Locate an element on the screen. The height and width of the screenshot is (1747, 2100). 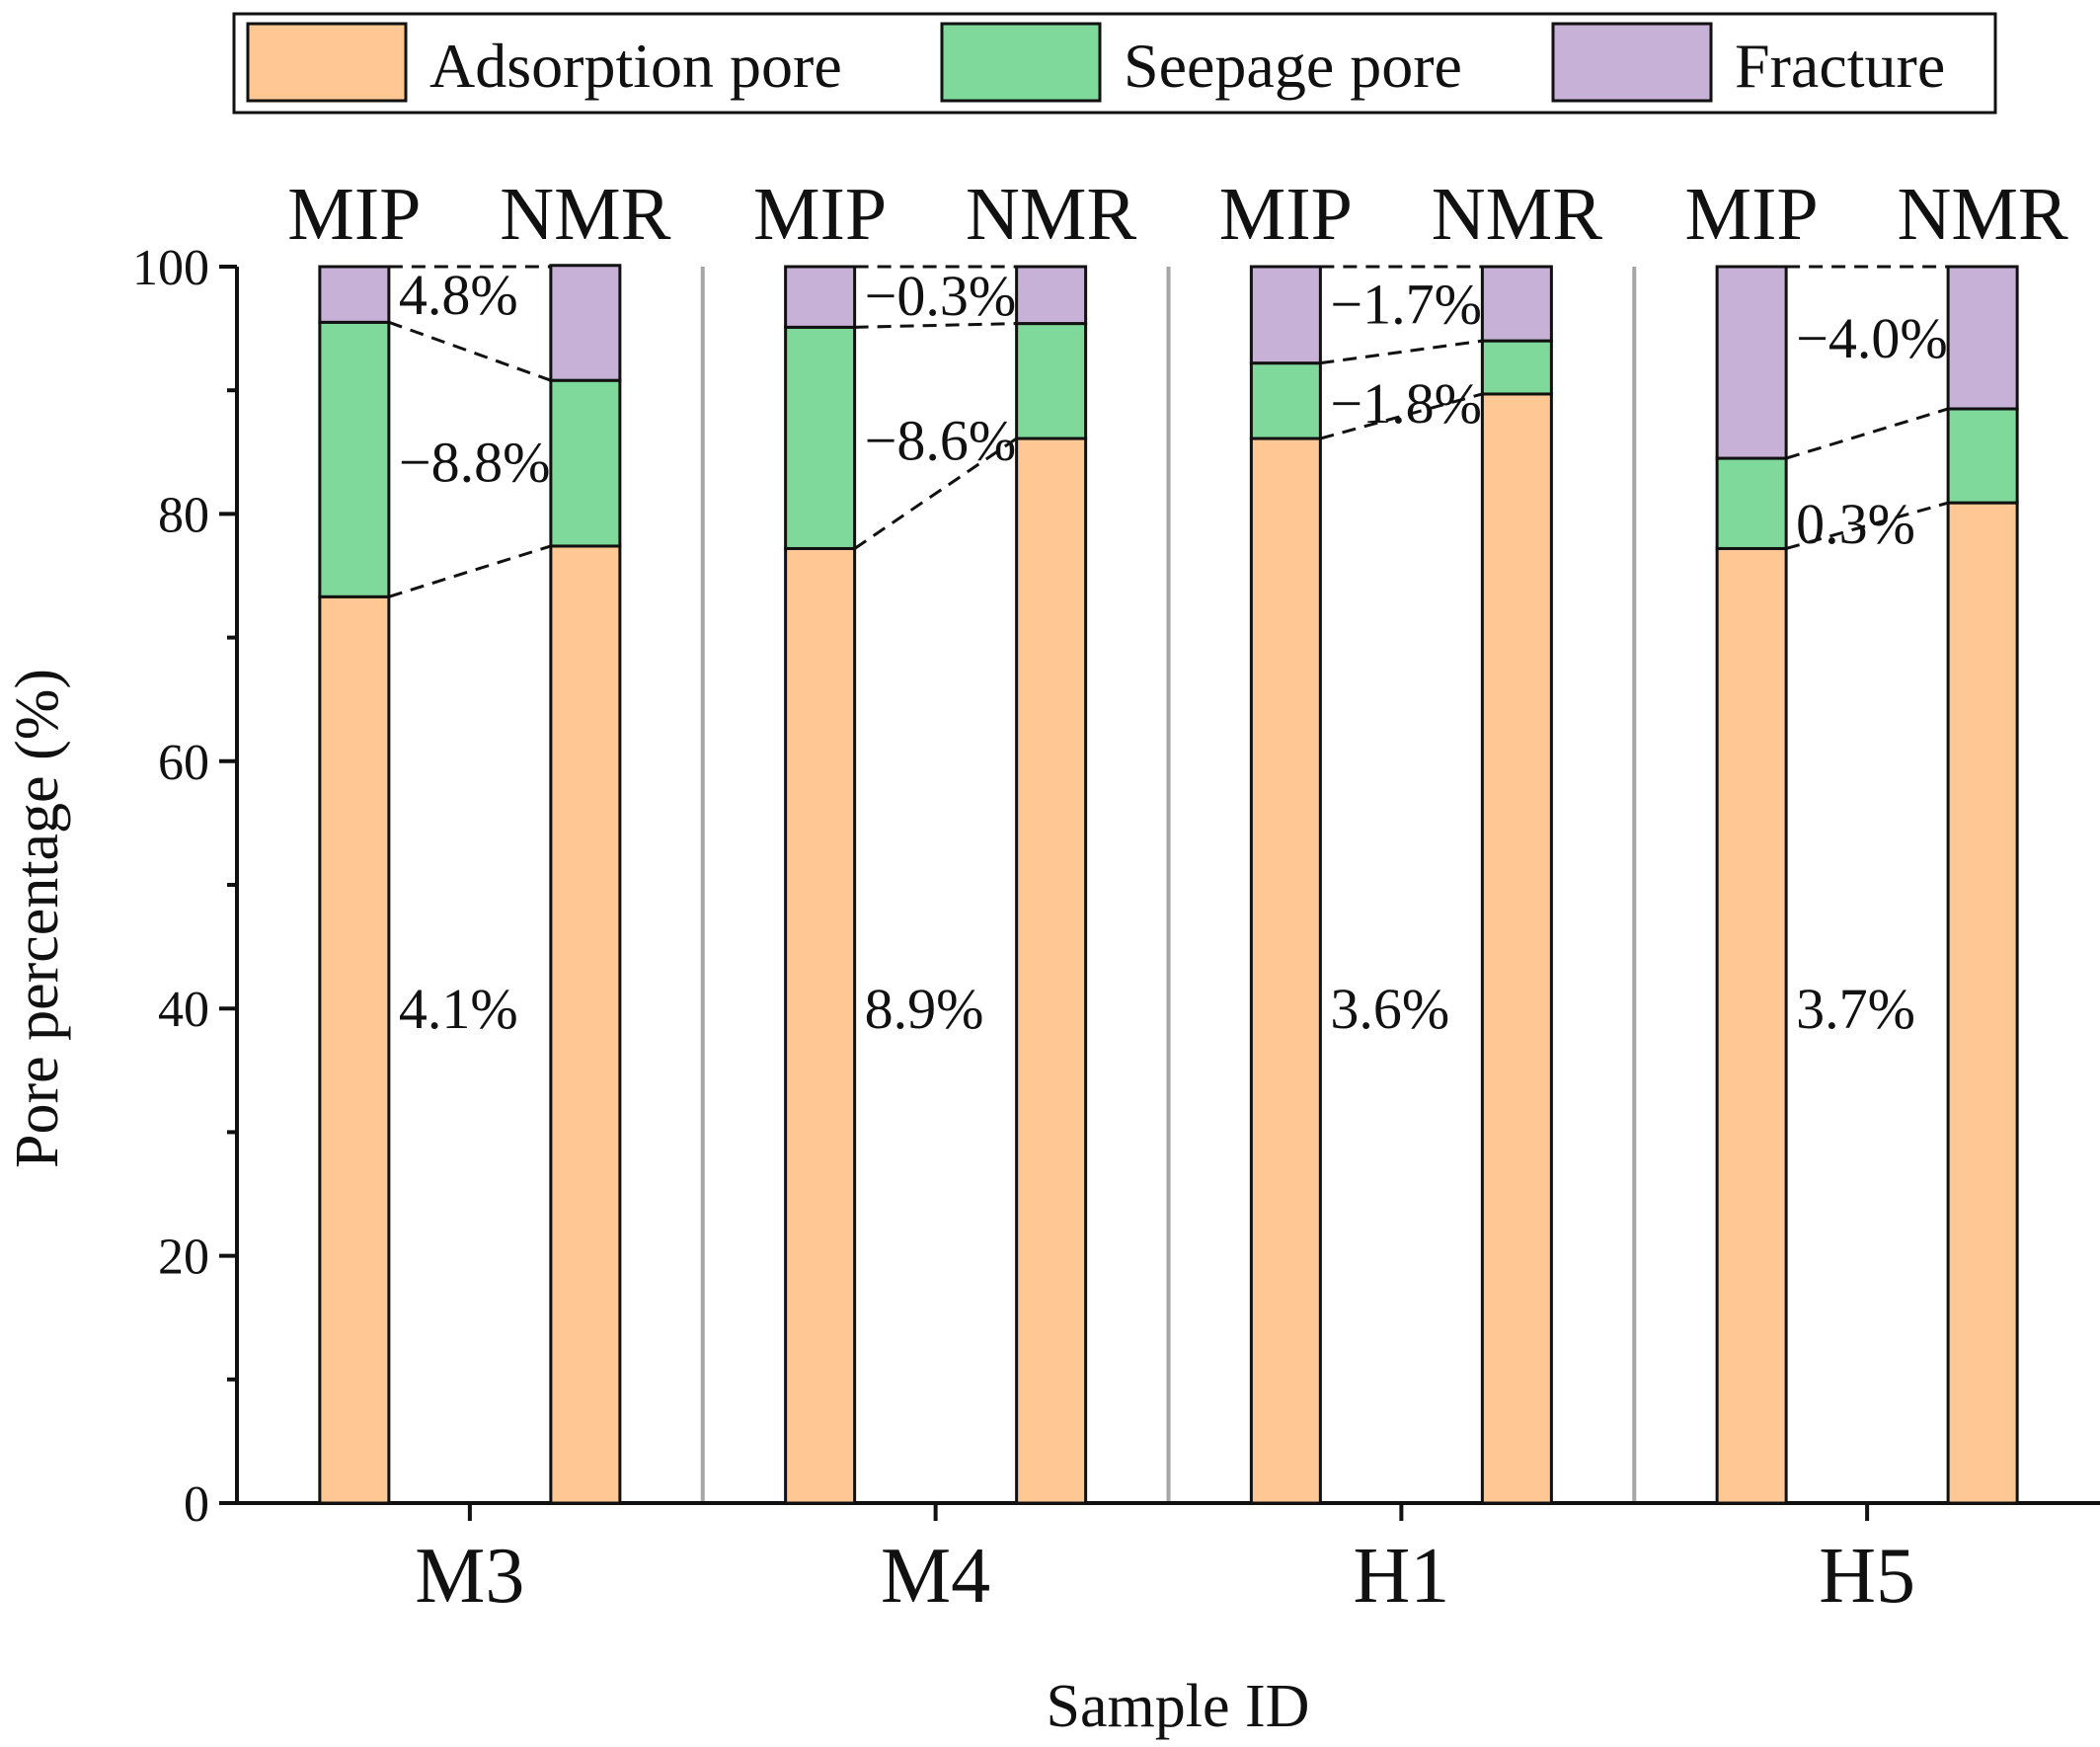
y-tick-label: 20 is located at coordinates (184, 1258).